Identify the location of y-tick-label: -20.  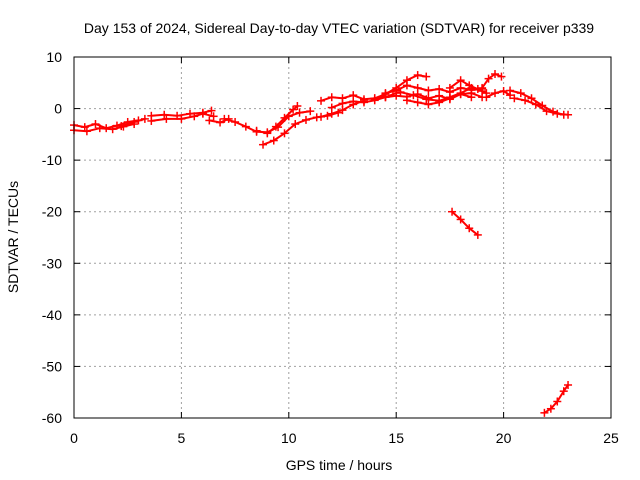
(52, 212).